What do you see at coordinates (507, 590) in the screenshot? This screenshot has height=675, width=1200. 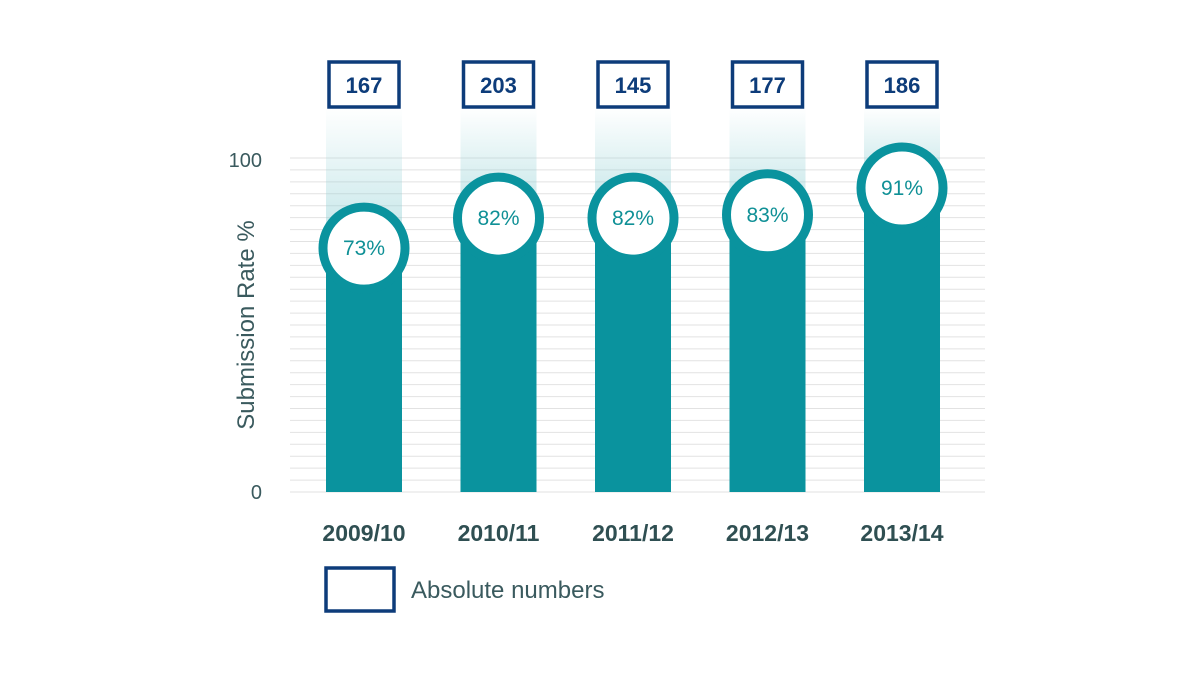 I see `legend-label: Absolute numbers` at bounding box center [507, 590].